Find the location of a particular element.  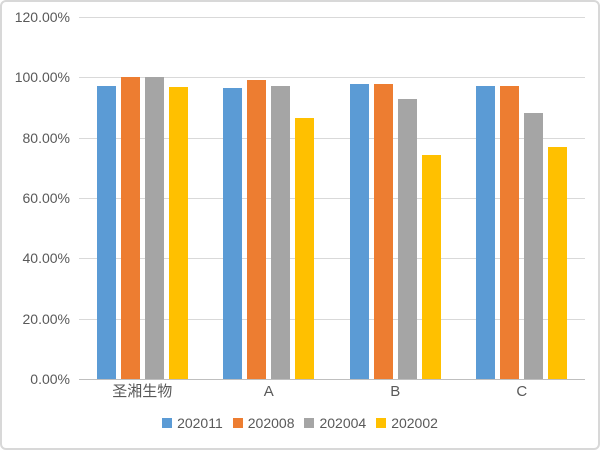

legend-item-202002: 202002 is located at coordinates (407, 423).